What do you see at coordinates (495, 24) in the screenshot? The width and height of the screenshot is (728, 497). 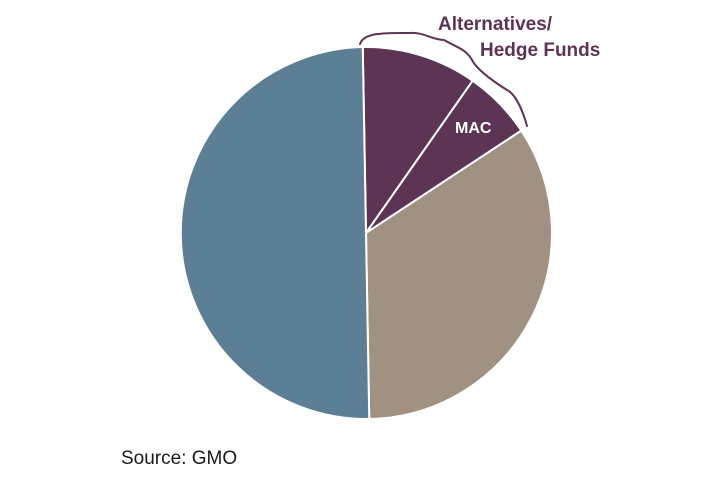 I see `alternatives-label-line1: Alternatives/` at bounding box center [495, 24].